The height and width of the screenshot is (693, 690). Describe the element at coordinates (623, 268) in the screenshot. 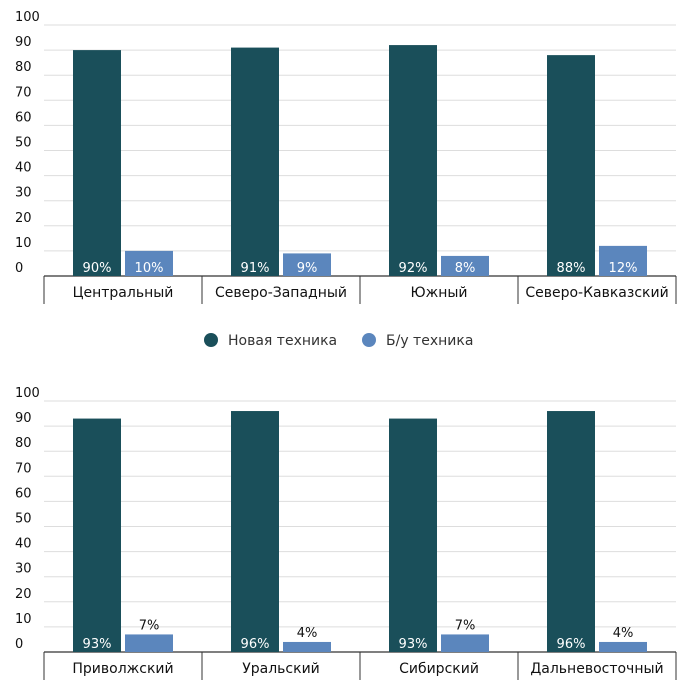

I see `bar-used-label: 12%` at that location.